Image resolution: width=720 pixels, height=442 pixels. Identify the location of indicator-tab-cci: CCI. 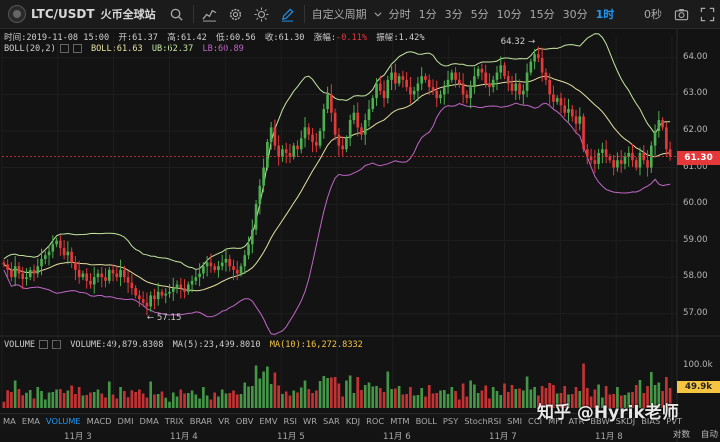
(535, 421).